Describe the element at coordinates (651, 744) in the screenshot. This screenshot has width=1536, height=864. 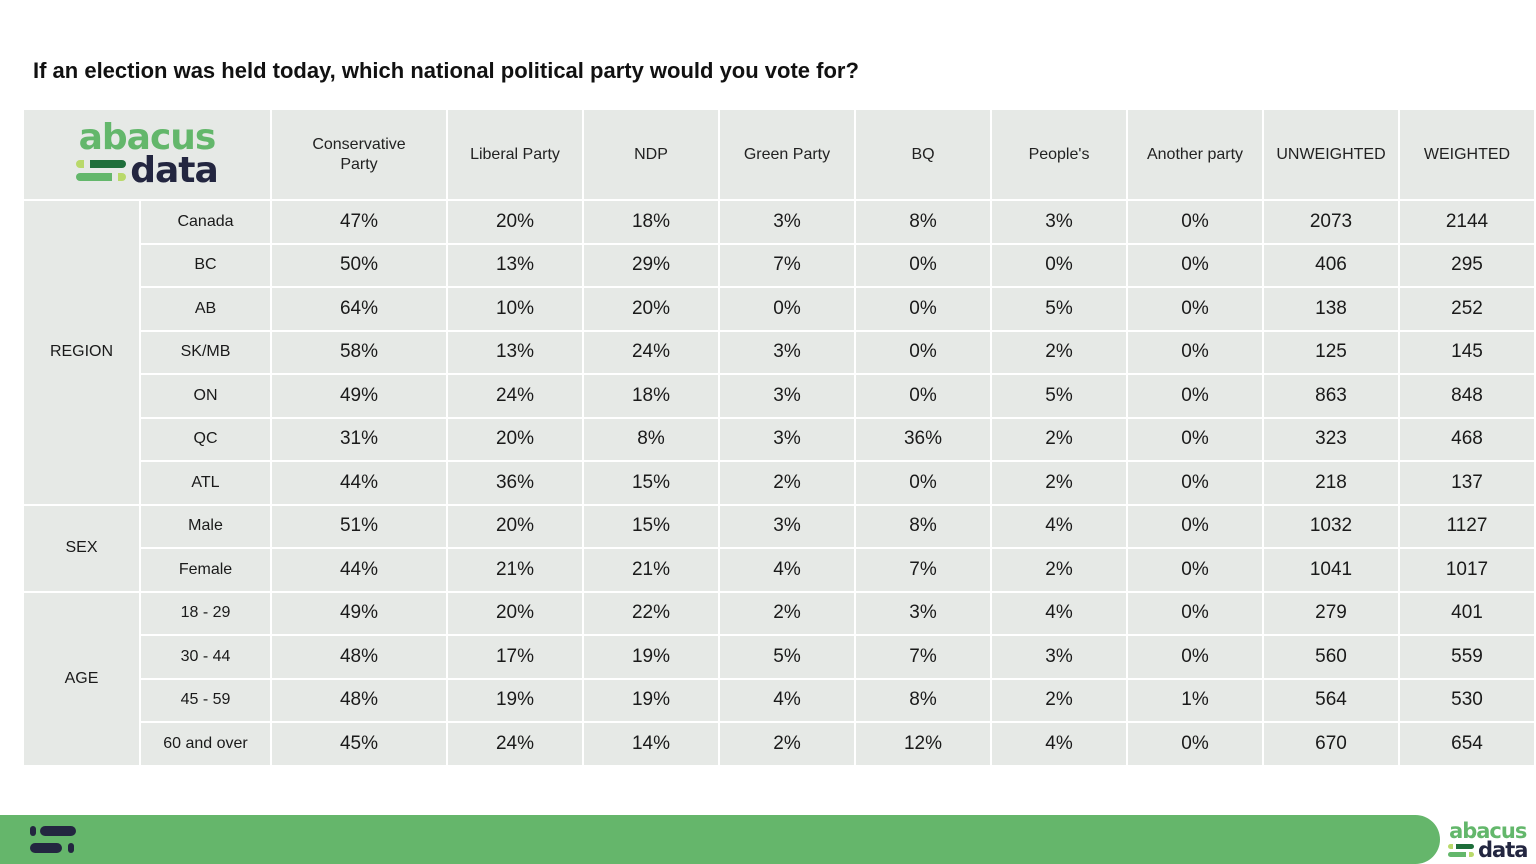
I see `table-cell: 14%` at that location.